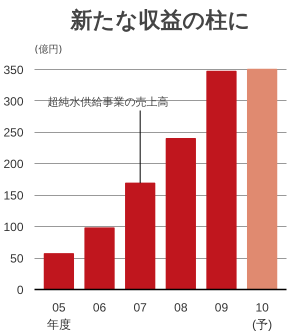 Image resolution: width=300 pixels, height=334 pixels. Describe the element at coordinates (108, 102) in the screenshot. I see `annotation: 超純水供給事業の売上高` at that location.